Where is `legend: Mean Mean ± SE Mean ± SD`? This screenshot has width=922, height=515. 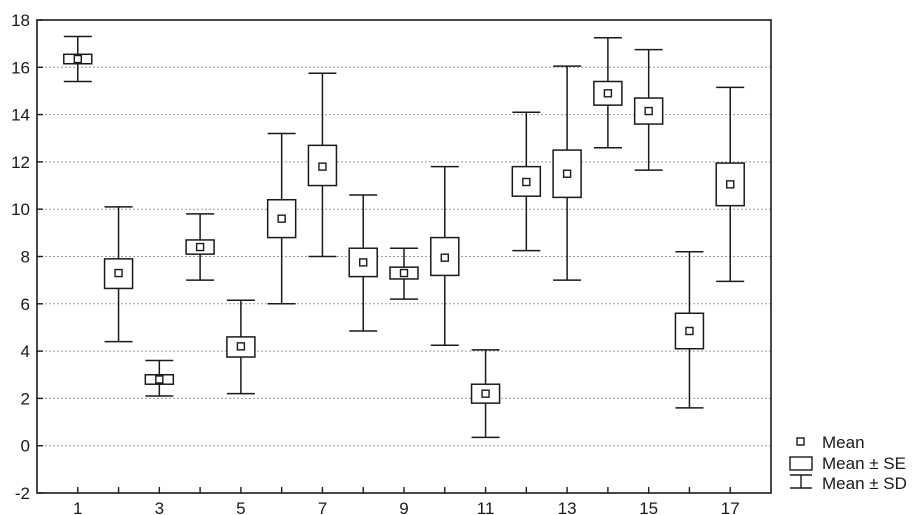
legend: Mean Mean ± SE Mean ± SD is located at coordinates (848, 463).